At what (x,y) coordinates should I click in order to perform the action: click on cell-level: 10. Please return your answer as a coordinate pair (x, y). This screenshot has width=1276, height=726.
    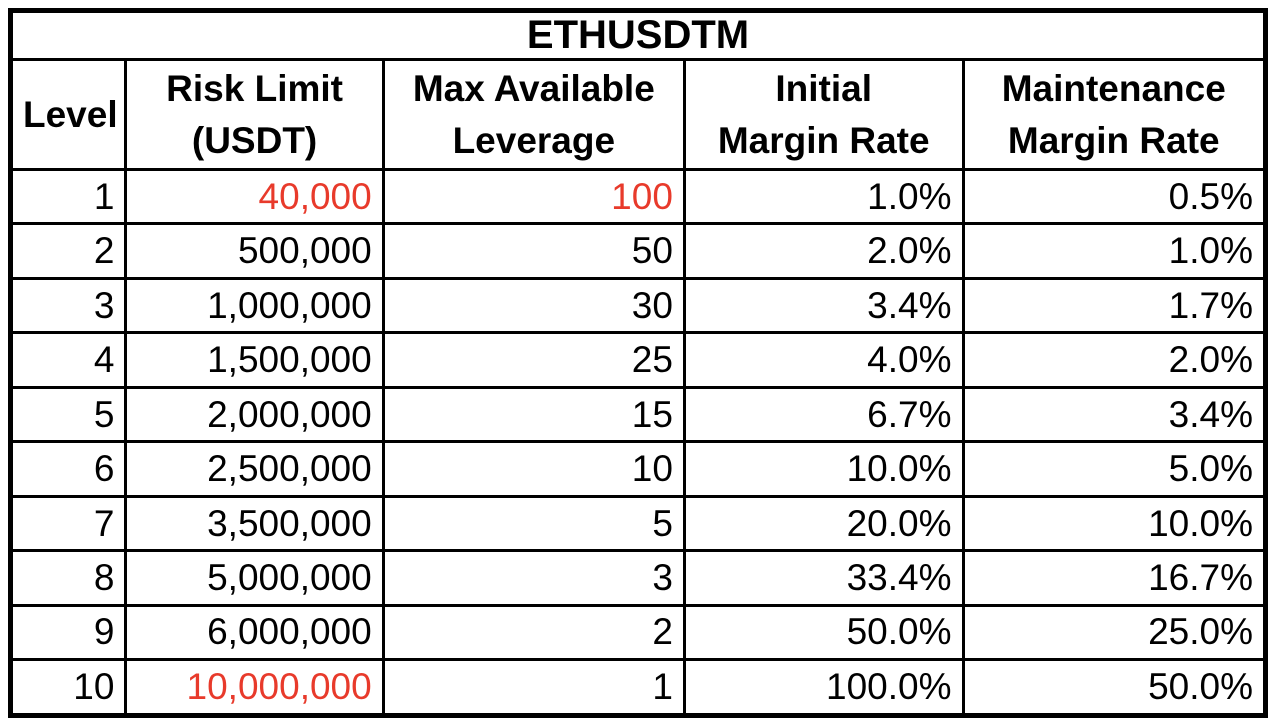
    Looking at the image, I should click on (68, 687).